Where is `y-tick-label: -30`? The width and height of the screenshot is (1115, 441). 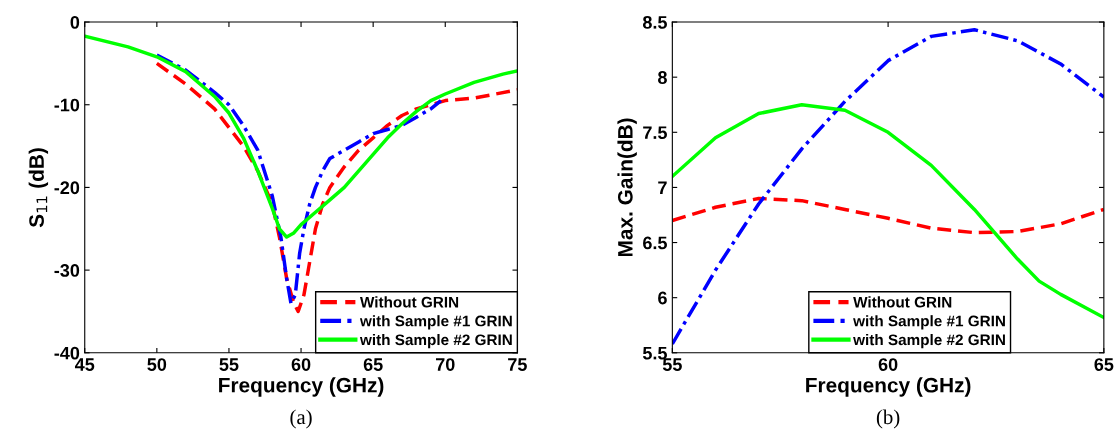 y-tick-label: -30 is located at coordinates (67, 270).